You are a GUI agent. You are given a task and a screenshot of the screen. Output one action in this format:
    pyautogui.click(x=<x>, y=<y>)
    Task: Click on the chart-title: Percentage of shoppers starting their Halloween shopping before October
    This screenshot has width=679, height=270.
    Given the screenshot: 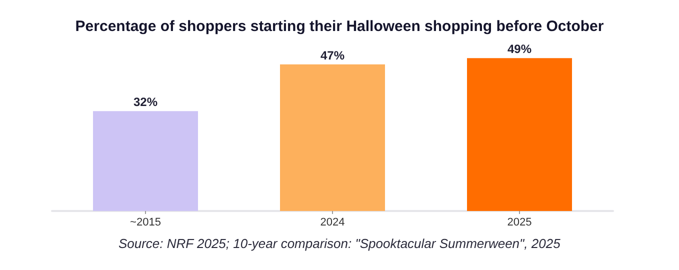 What is the action you would take?
    pyautogui.click(x=339, y=26)
    